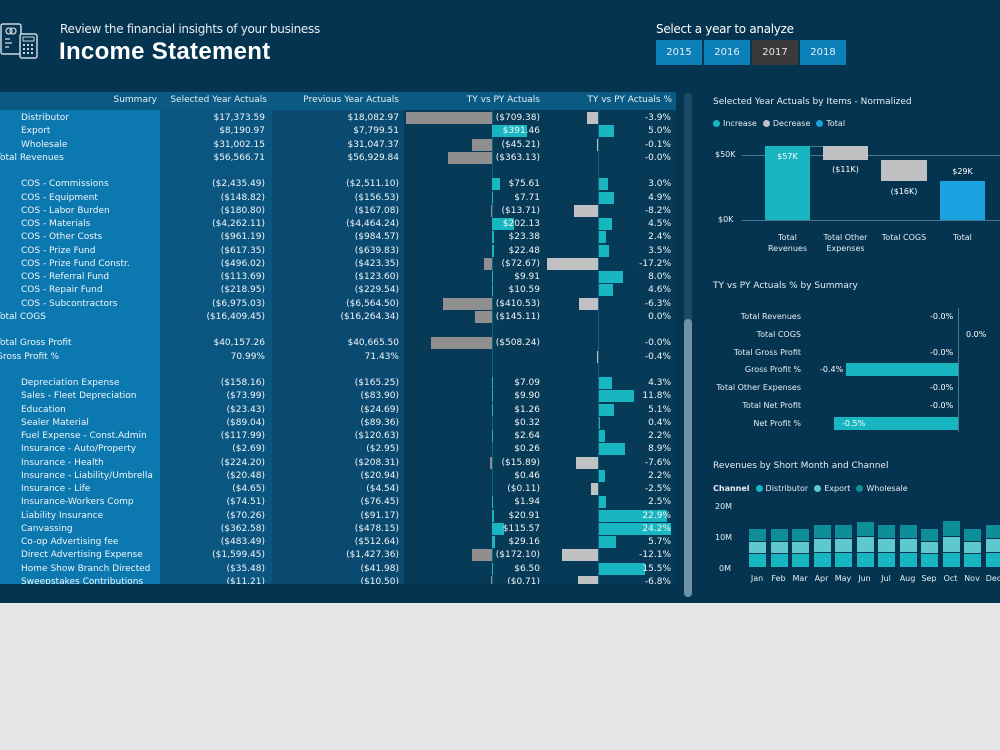  I want to click on month-label: Mar, so click(800, 578).